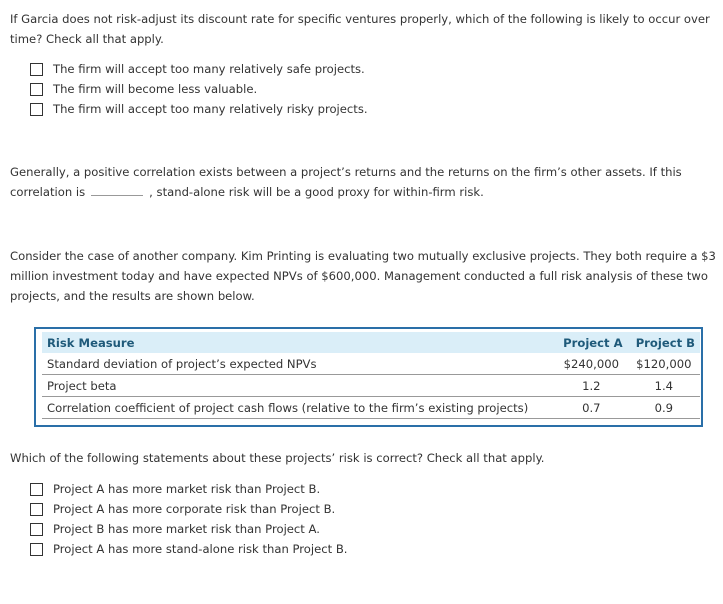 The width and height of the screenshot is (723, 604). I want to click on cell: $120,000, so click(663, 364).